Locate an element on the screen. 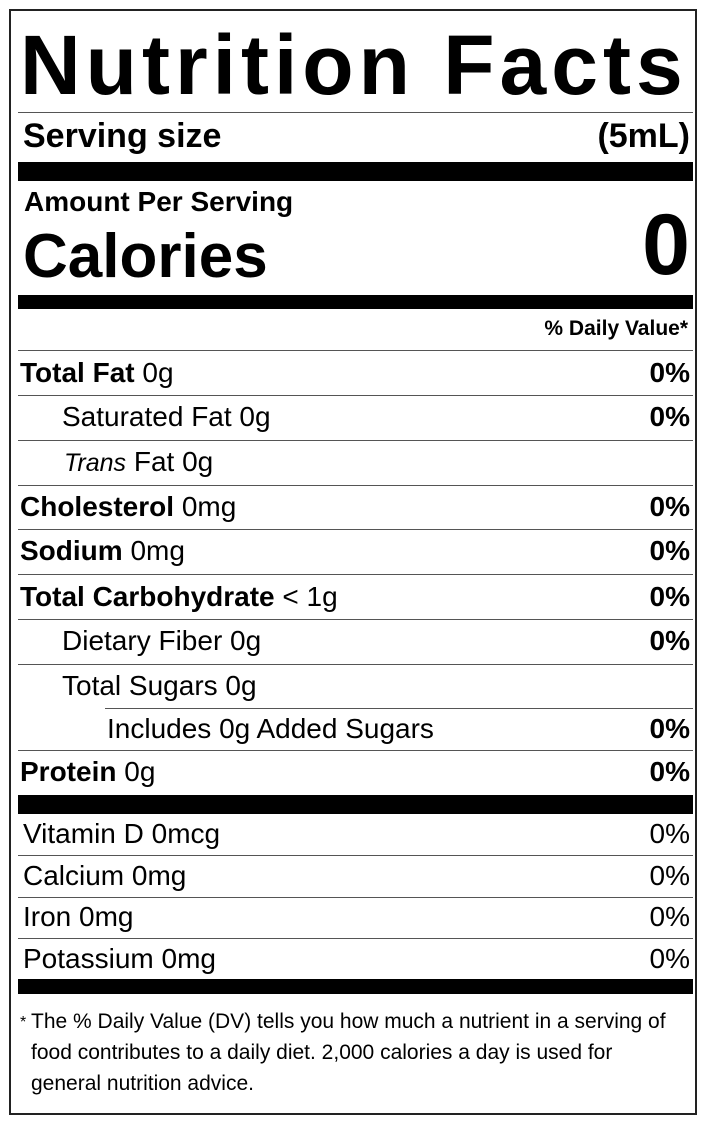 The image size is (708, 1126). nutrient-amount: Fat 0g is located at coordinates (173, 461).